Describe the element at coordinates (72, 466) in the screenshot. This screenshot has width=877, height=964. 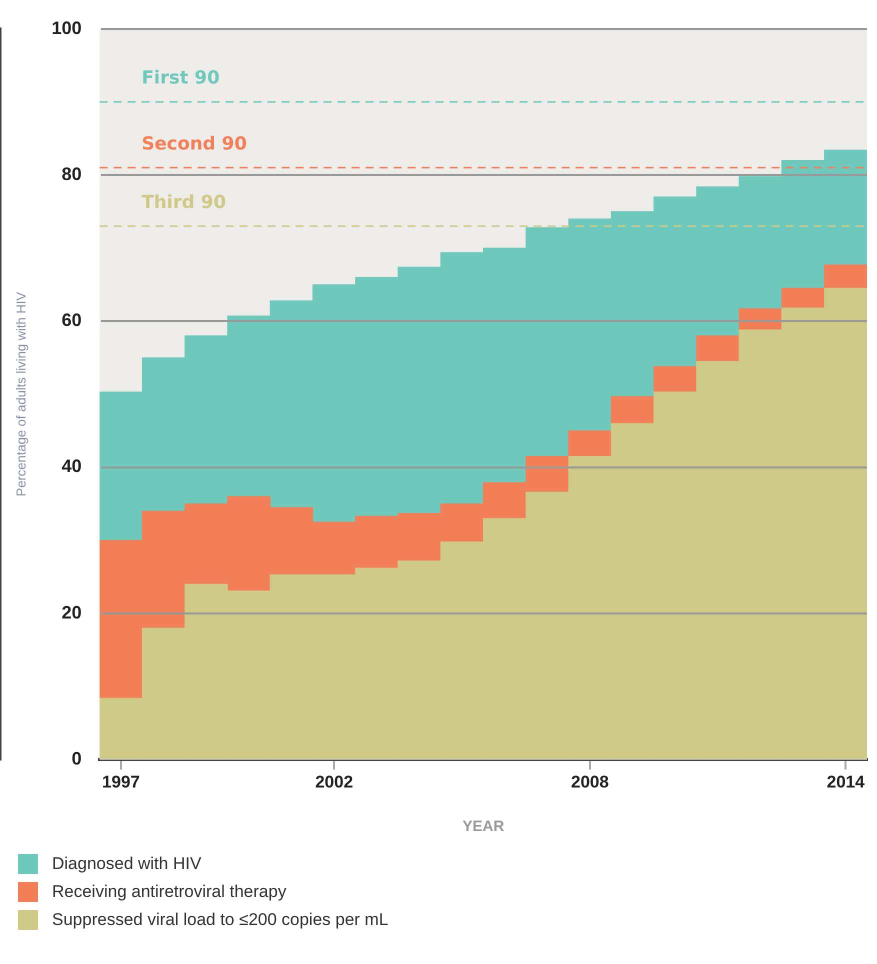
I see `y-tick-label: 40` at that location.